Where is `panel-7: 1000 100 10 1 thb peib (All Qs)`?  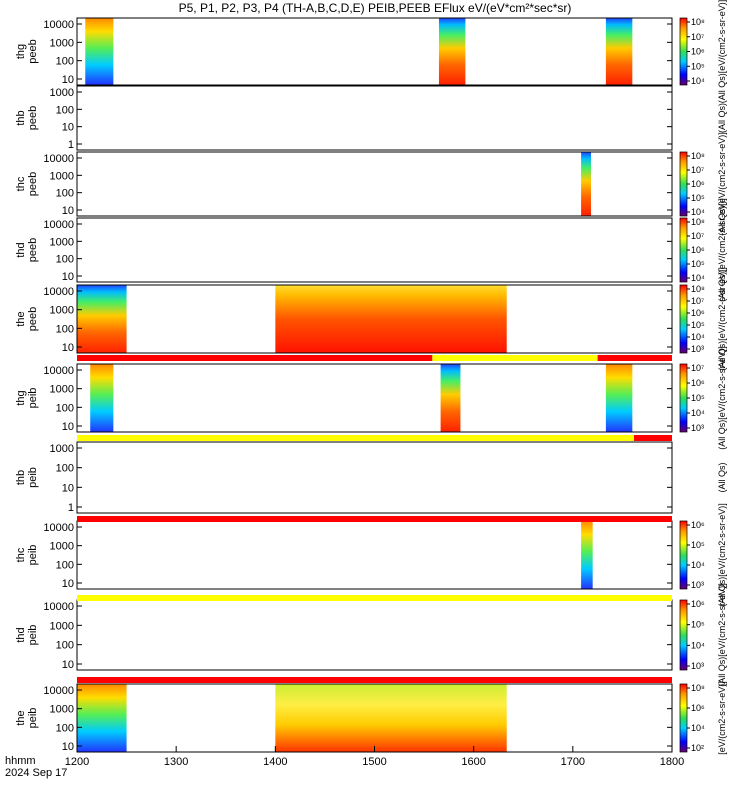 panel-7: 1000 100 10 1 thb peib (All Qs) is located at coordinates (371, 477).